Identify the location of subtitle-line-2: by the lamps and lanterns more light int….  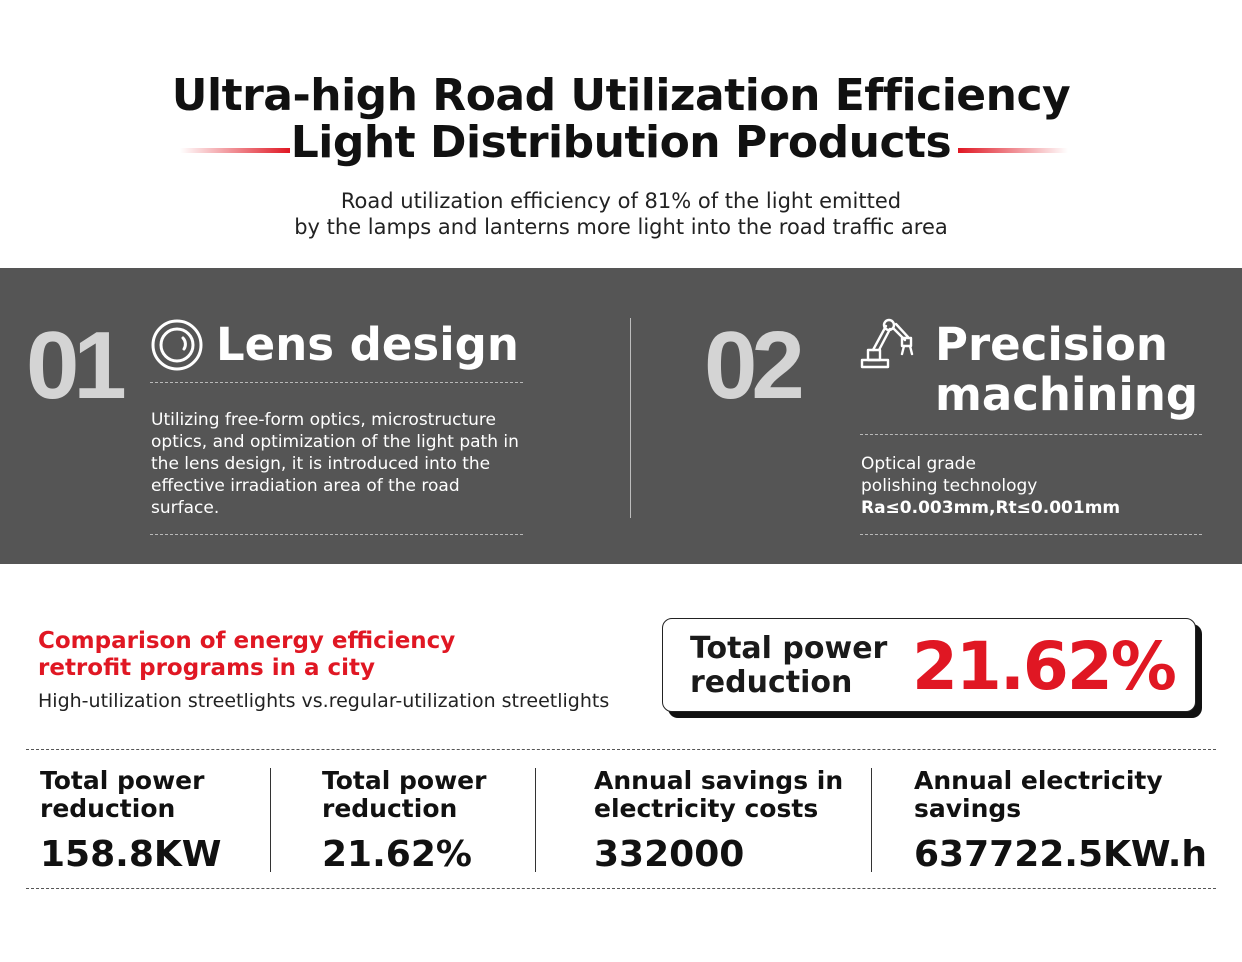
(621, 227).